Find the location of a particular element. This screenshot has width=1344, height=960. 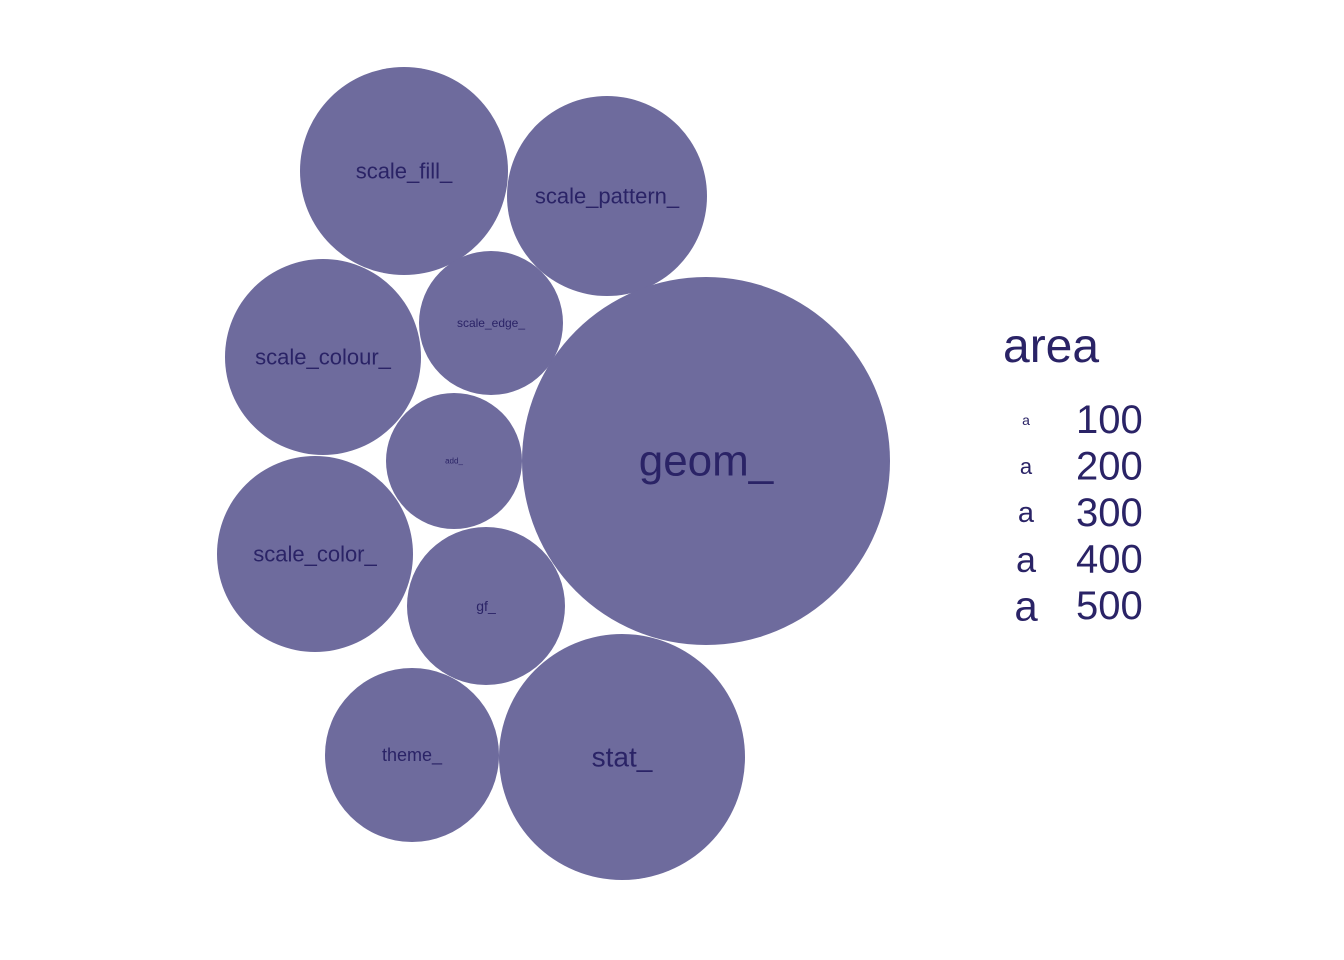

bubble-label: scale_edge_ is located at coordinates (491, 323).